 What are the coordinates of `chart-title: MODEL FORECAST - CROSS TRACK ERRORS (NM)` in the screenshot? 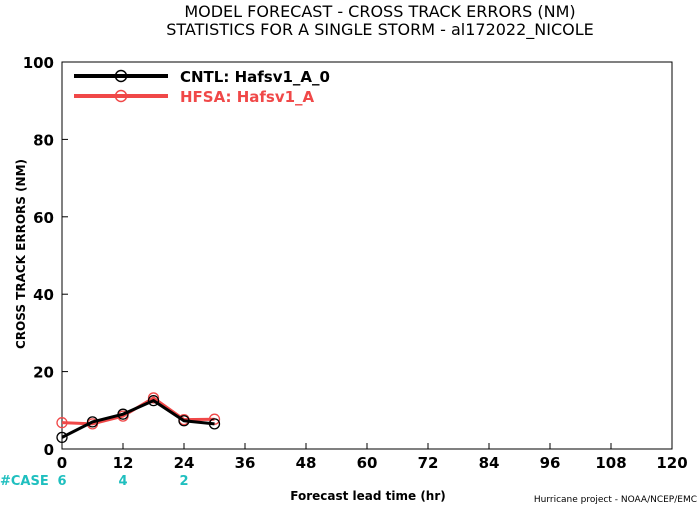 It's located at (379, 11).